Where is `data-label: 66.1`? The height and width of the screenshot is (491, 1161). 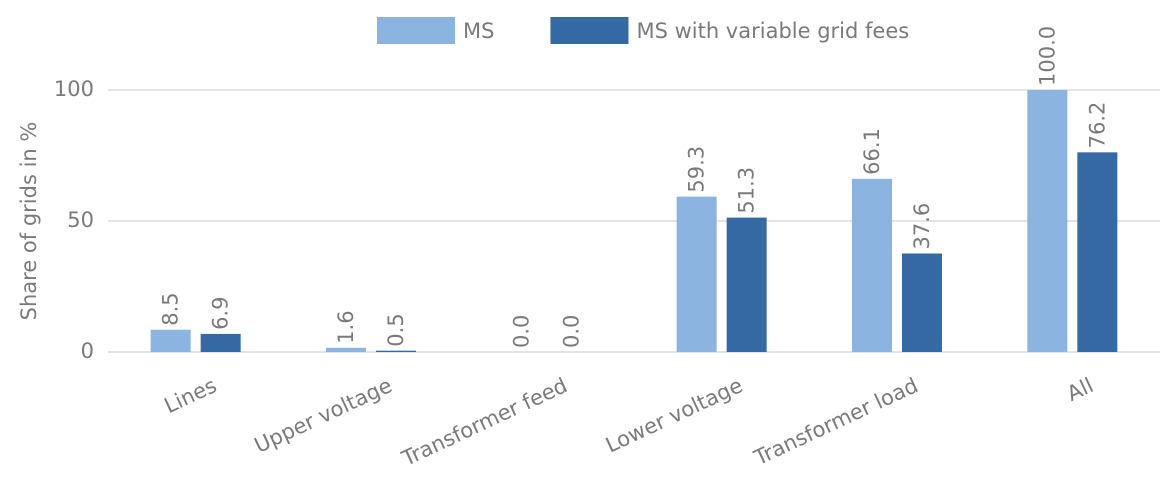
data-label: 66.1 is located at coordinates (872, 151).